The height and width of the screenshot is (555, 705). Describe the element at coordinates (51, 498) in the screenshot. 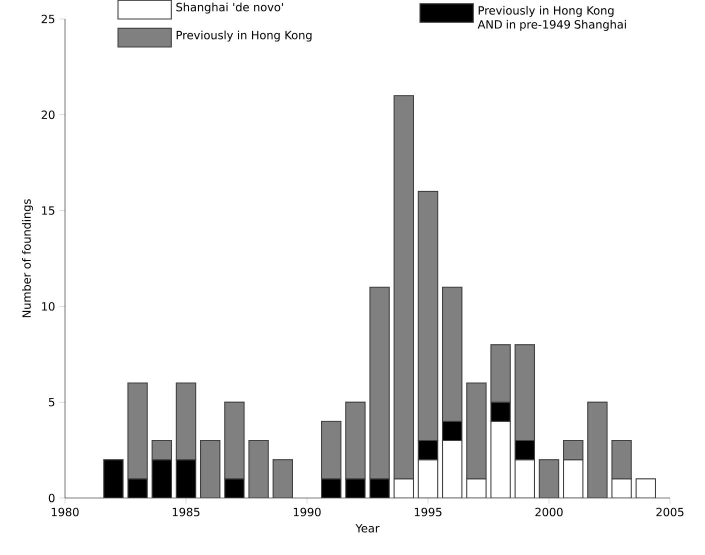

I see `y-tick-label: 0` at that location.